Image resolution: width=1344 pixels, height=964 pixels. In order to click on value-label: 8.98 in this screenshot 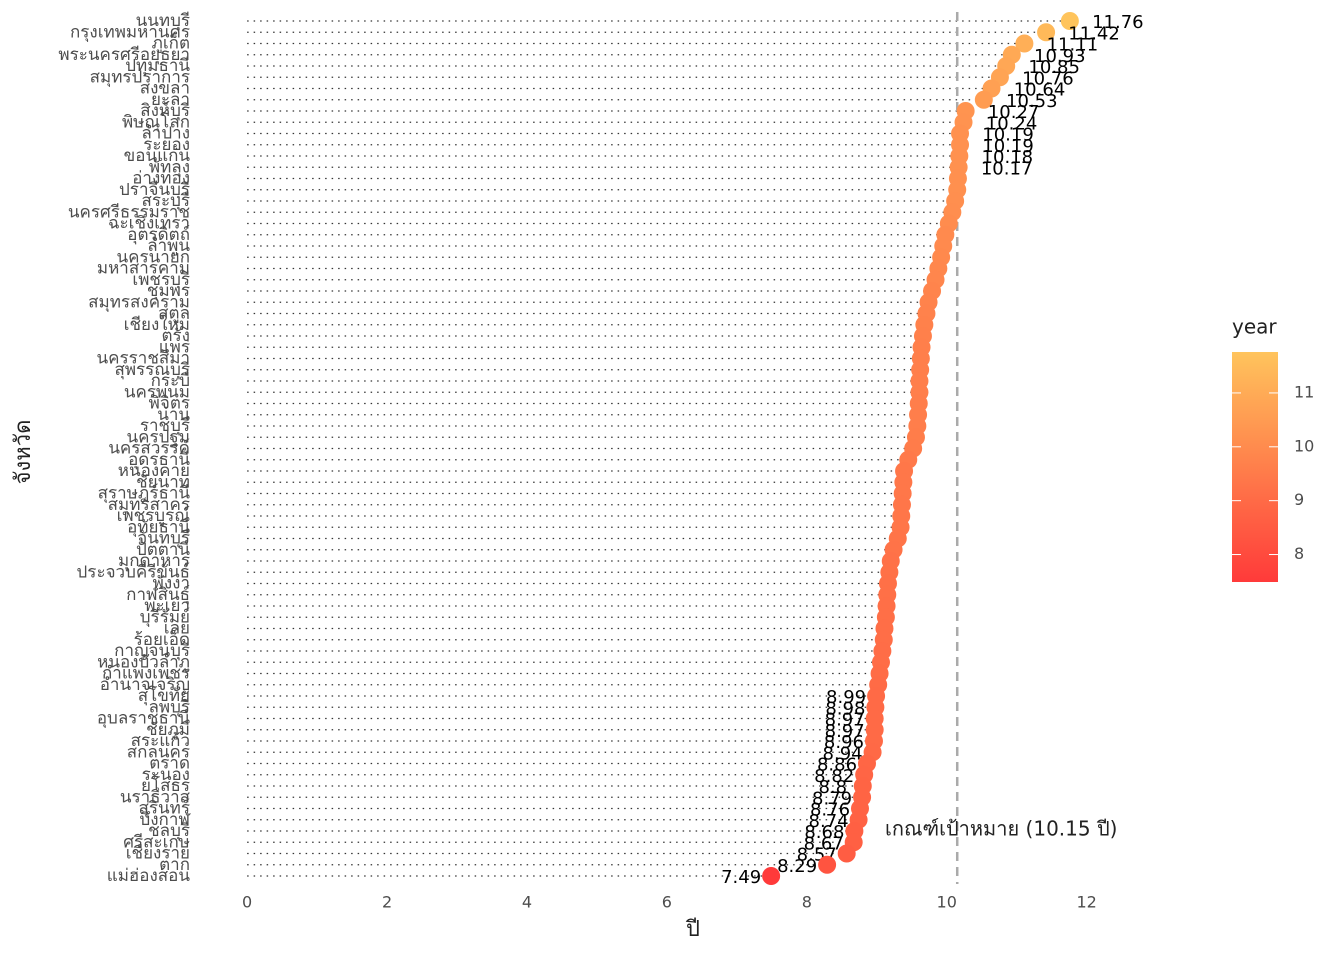, I will do `click(845, 708)`.